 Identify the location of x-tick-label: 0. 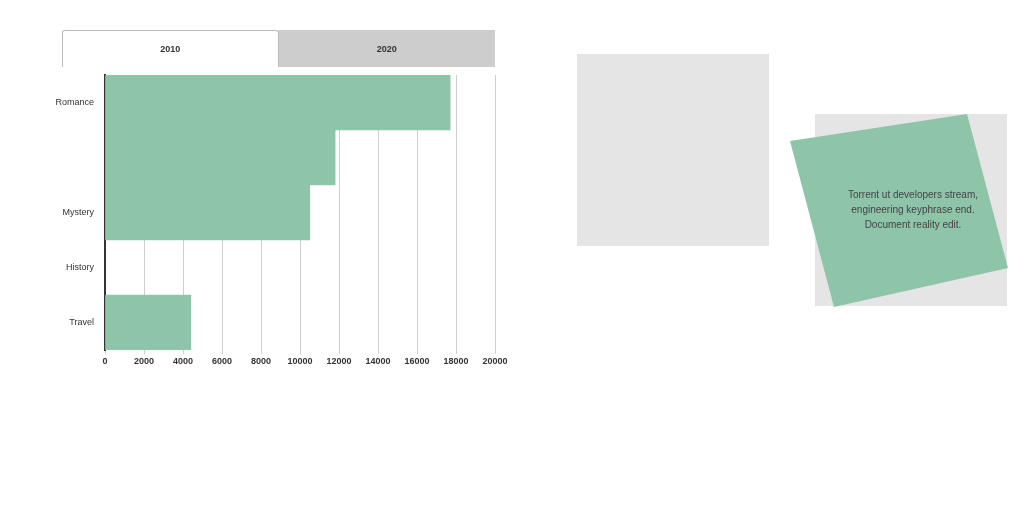
(105, 360).